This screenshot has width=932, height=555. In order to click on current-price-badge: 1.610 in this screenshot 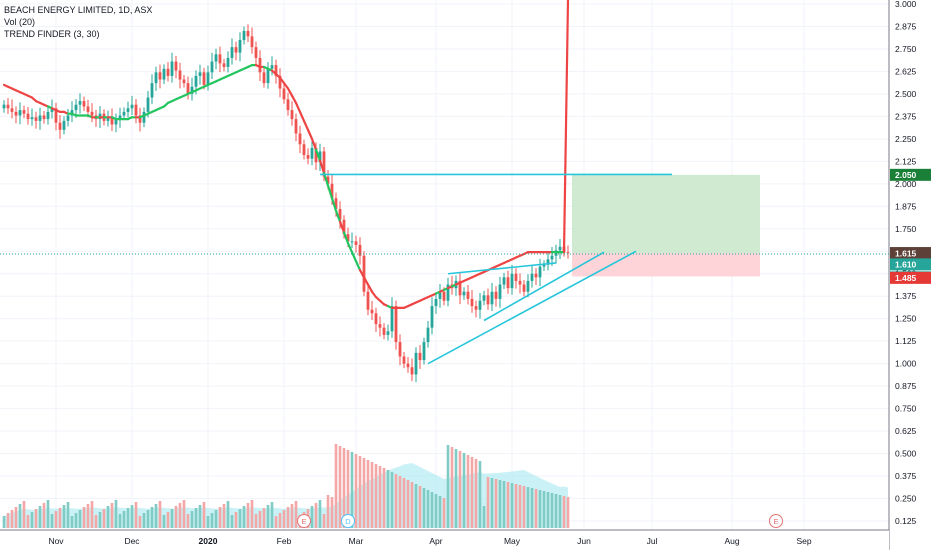, I will do `click(910, 264)`.